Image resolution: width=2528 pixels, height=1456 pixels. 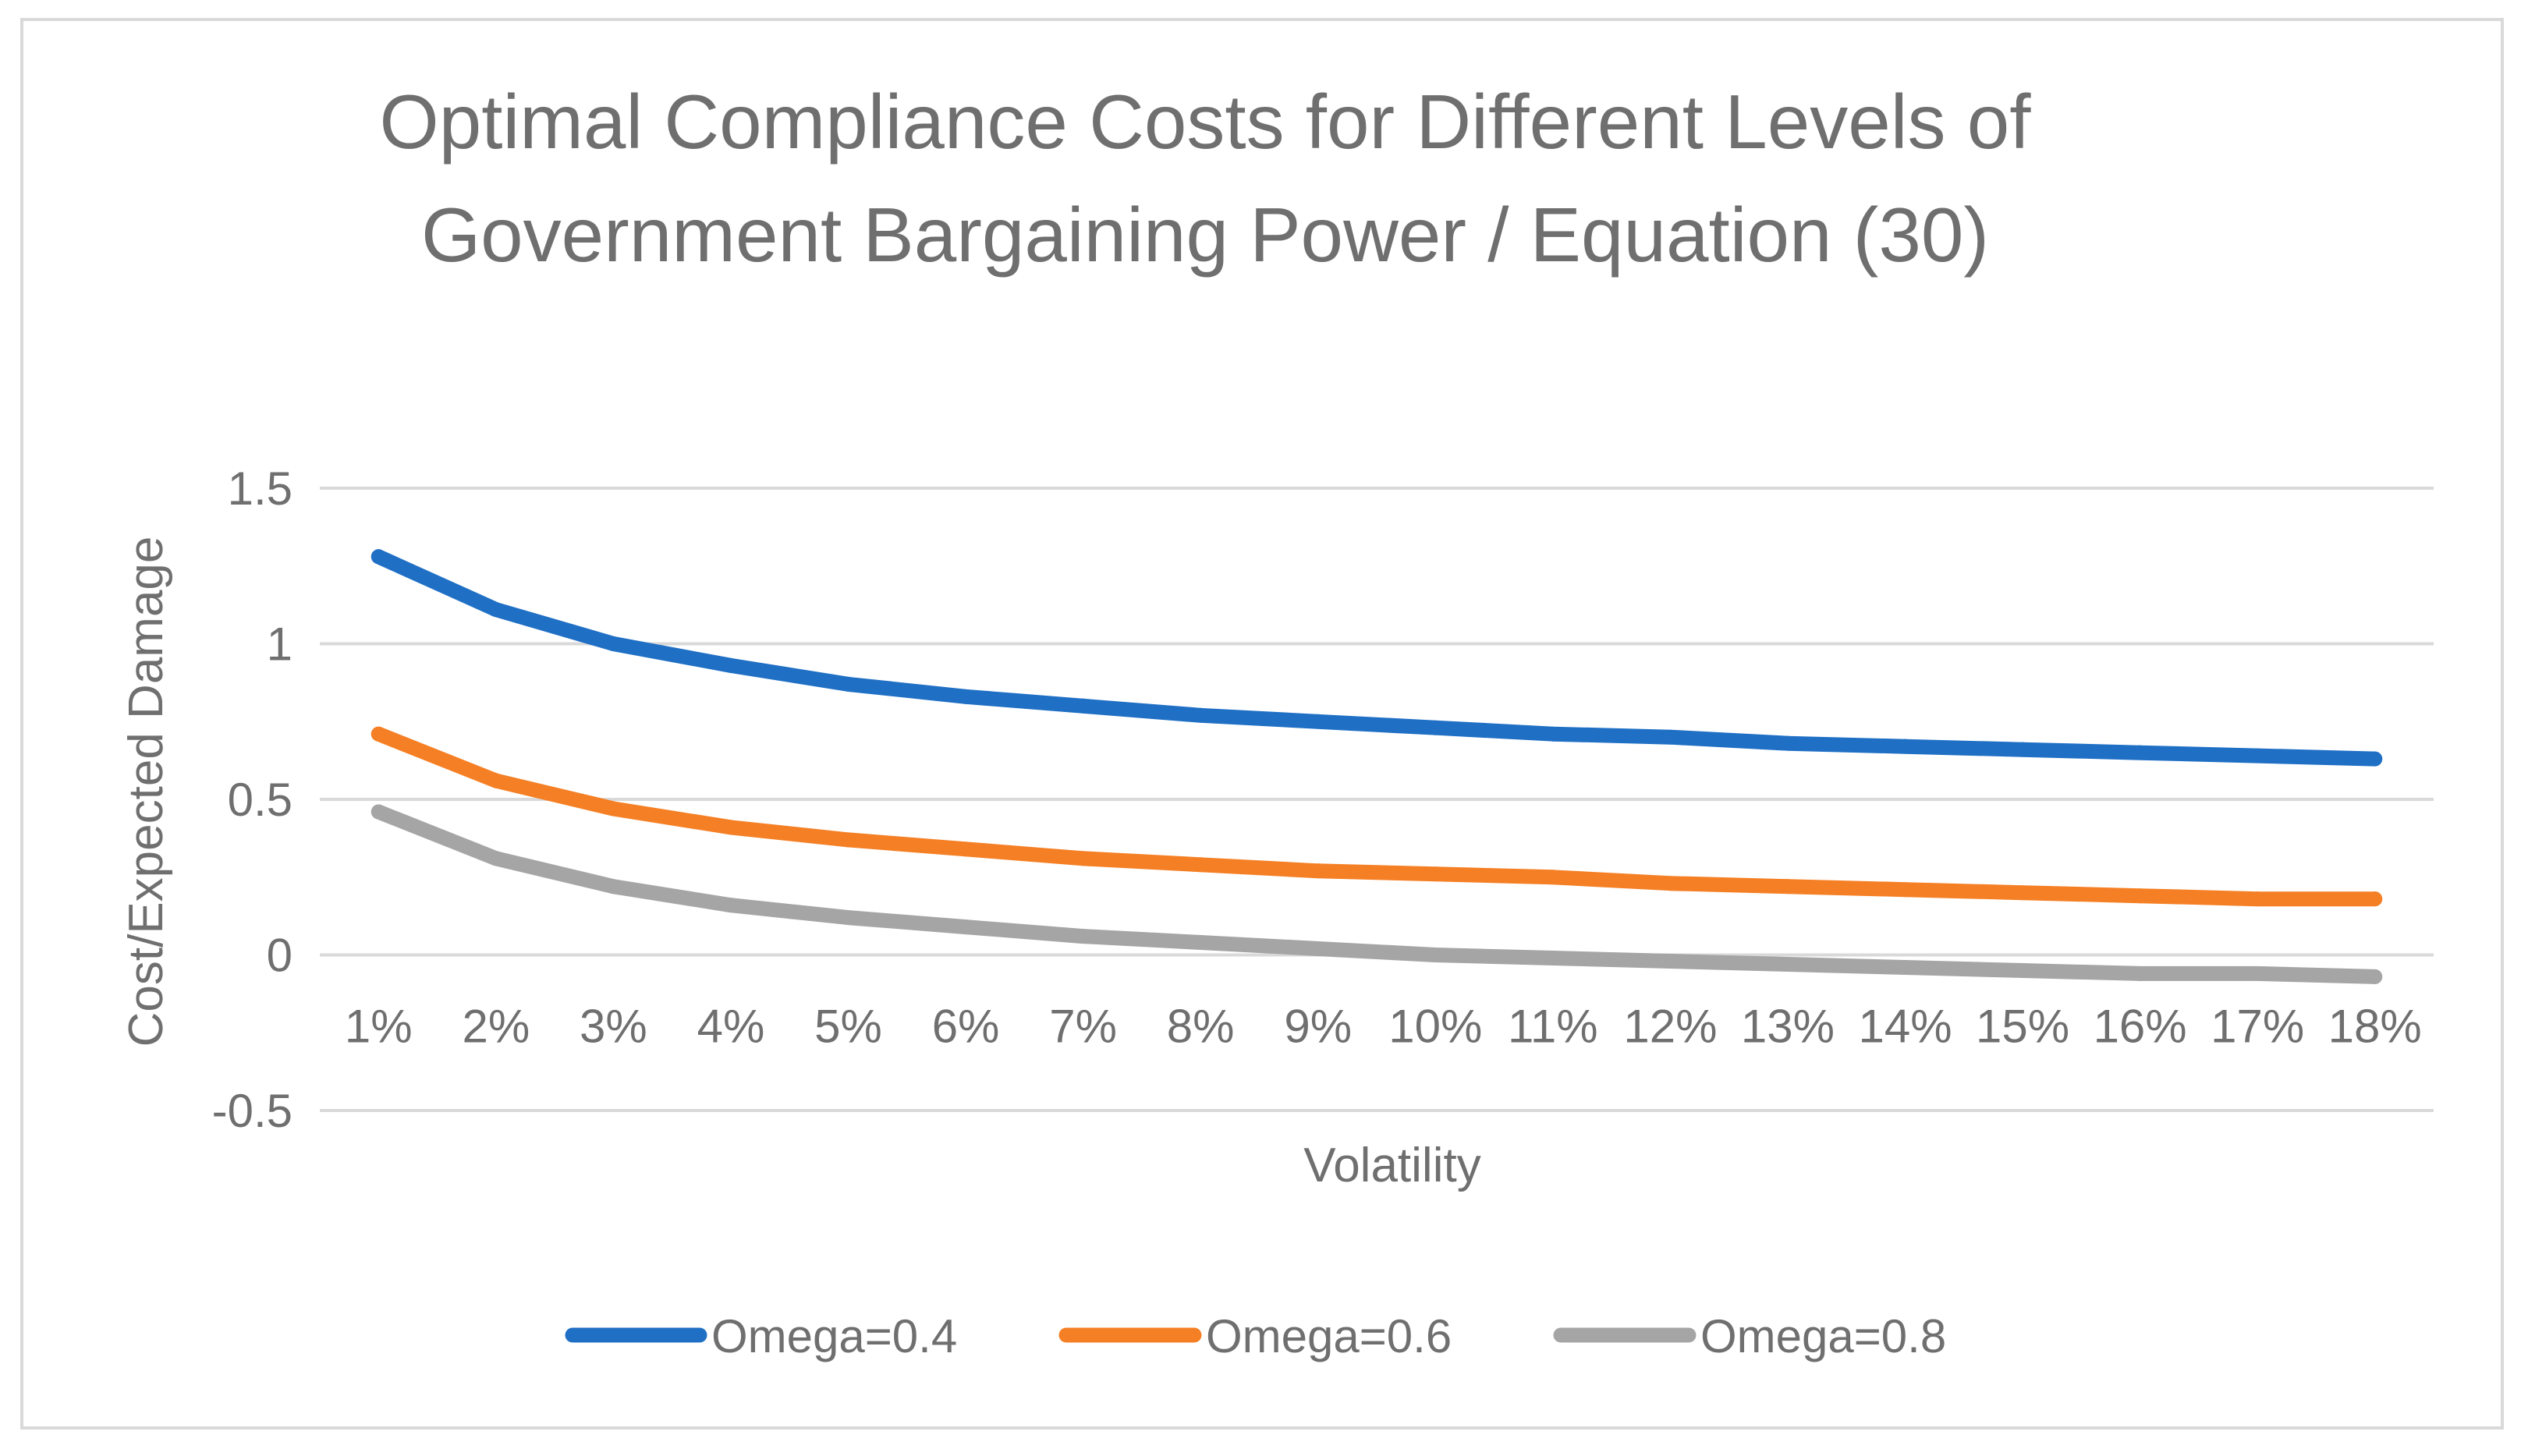 What do you see at coordinates (1083, 1027) in the screenshot?
I see `x-tick-label: 7%` at bounding box center [1083, 1027].